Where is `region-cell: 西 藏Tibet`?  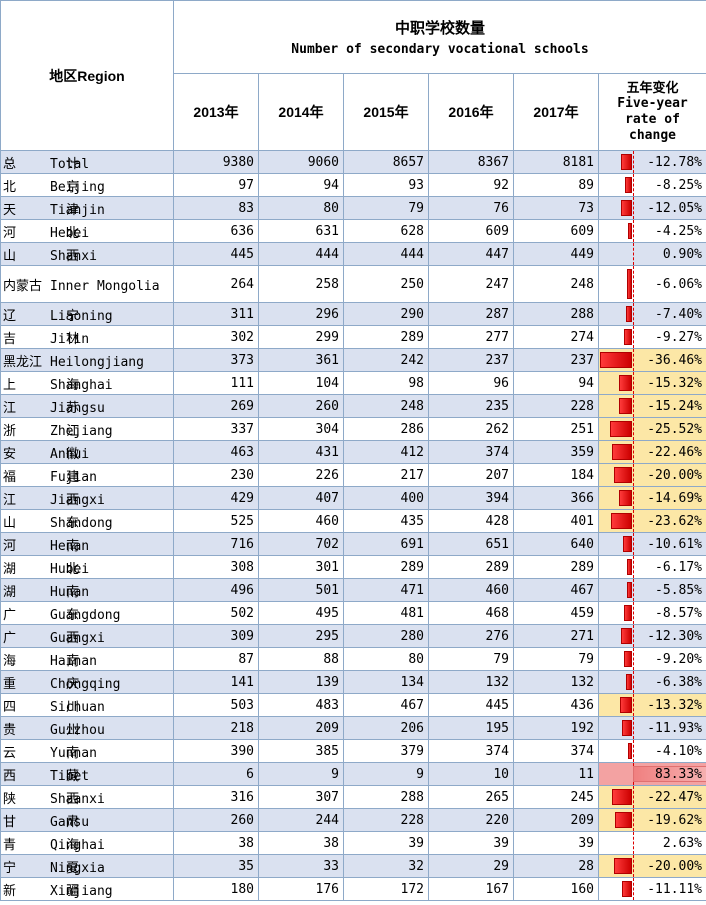
region-cell: 西 藏Tibet is located at coordinates (87, 774).